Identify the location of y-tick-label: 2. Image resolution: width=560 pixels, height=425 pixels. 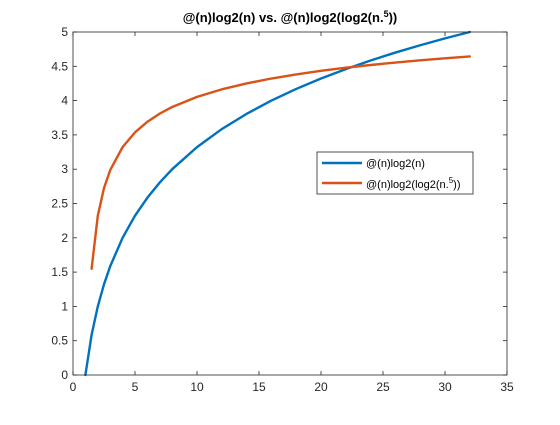
(64, 238).